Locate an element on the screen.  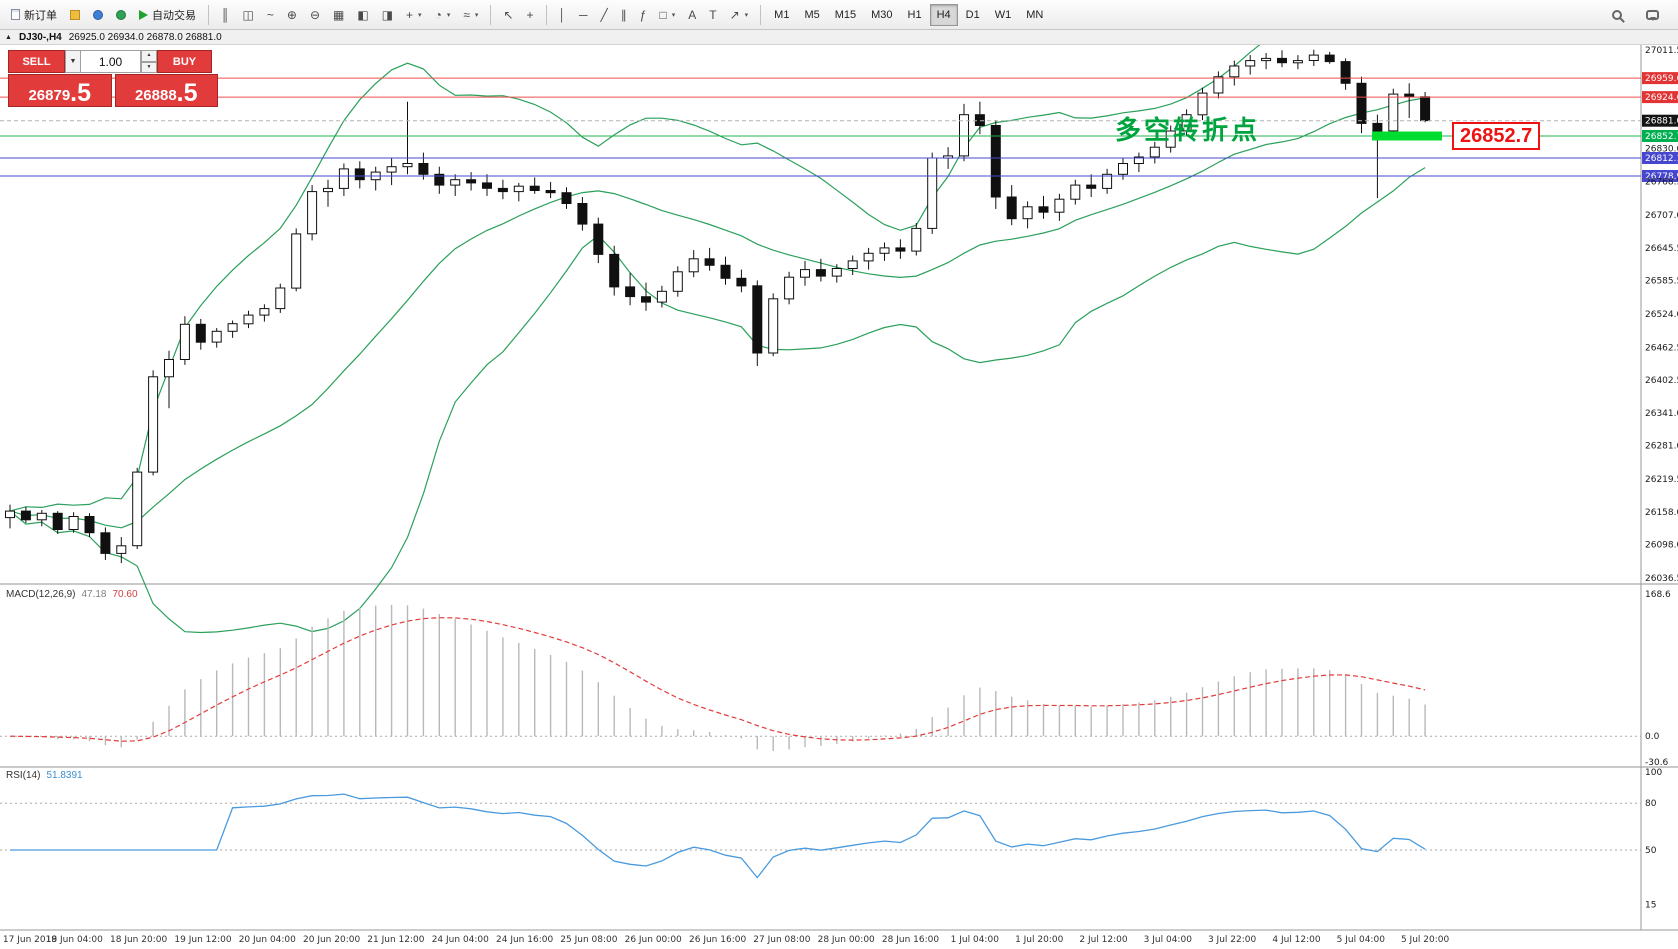
svg-text: 26585.5 is located at coordinates (1661, 282).